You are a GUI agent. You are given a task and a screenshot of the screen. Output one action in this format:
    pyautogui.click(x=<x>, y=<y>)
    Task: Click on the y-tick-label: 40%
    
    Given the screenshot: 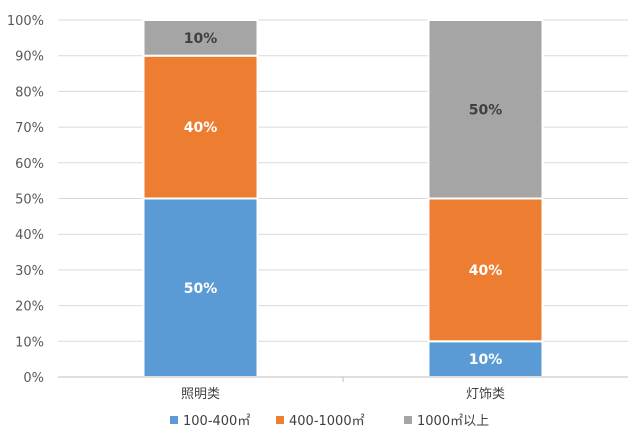 What is the action you would take?
    pyautogui.click(x=29, y=235)
    